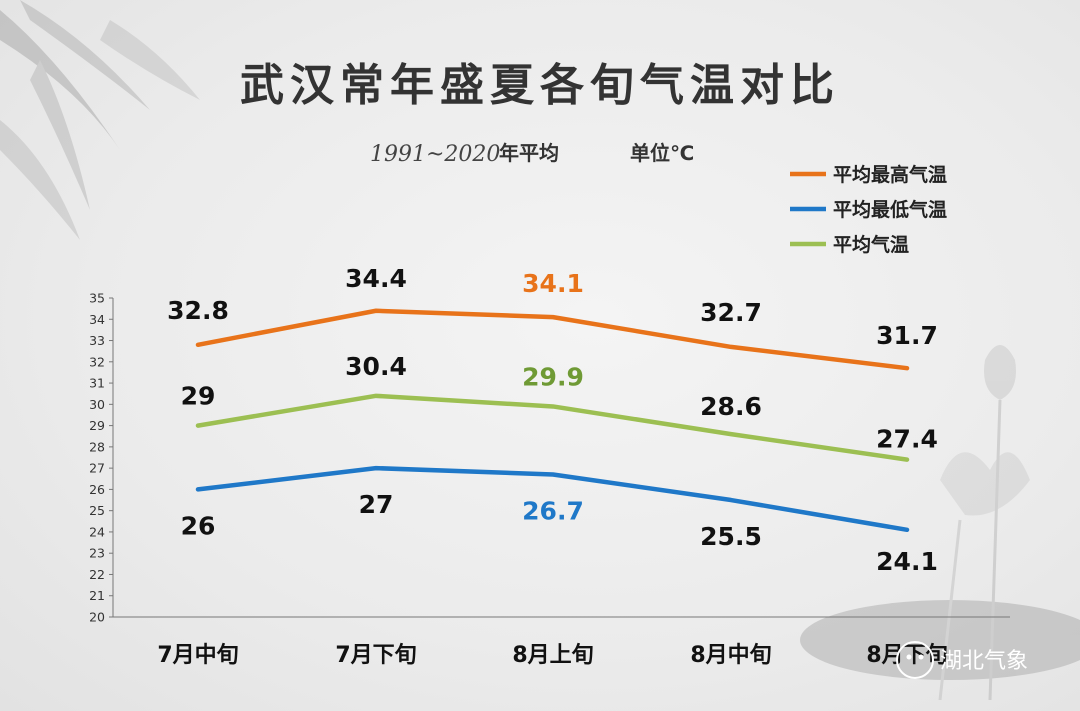  What do you see at coordinates (375, 655) in the screenshot?
I see `x-tick-label: 7月下旬` at bounding box center [375, 655].